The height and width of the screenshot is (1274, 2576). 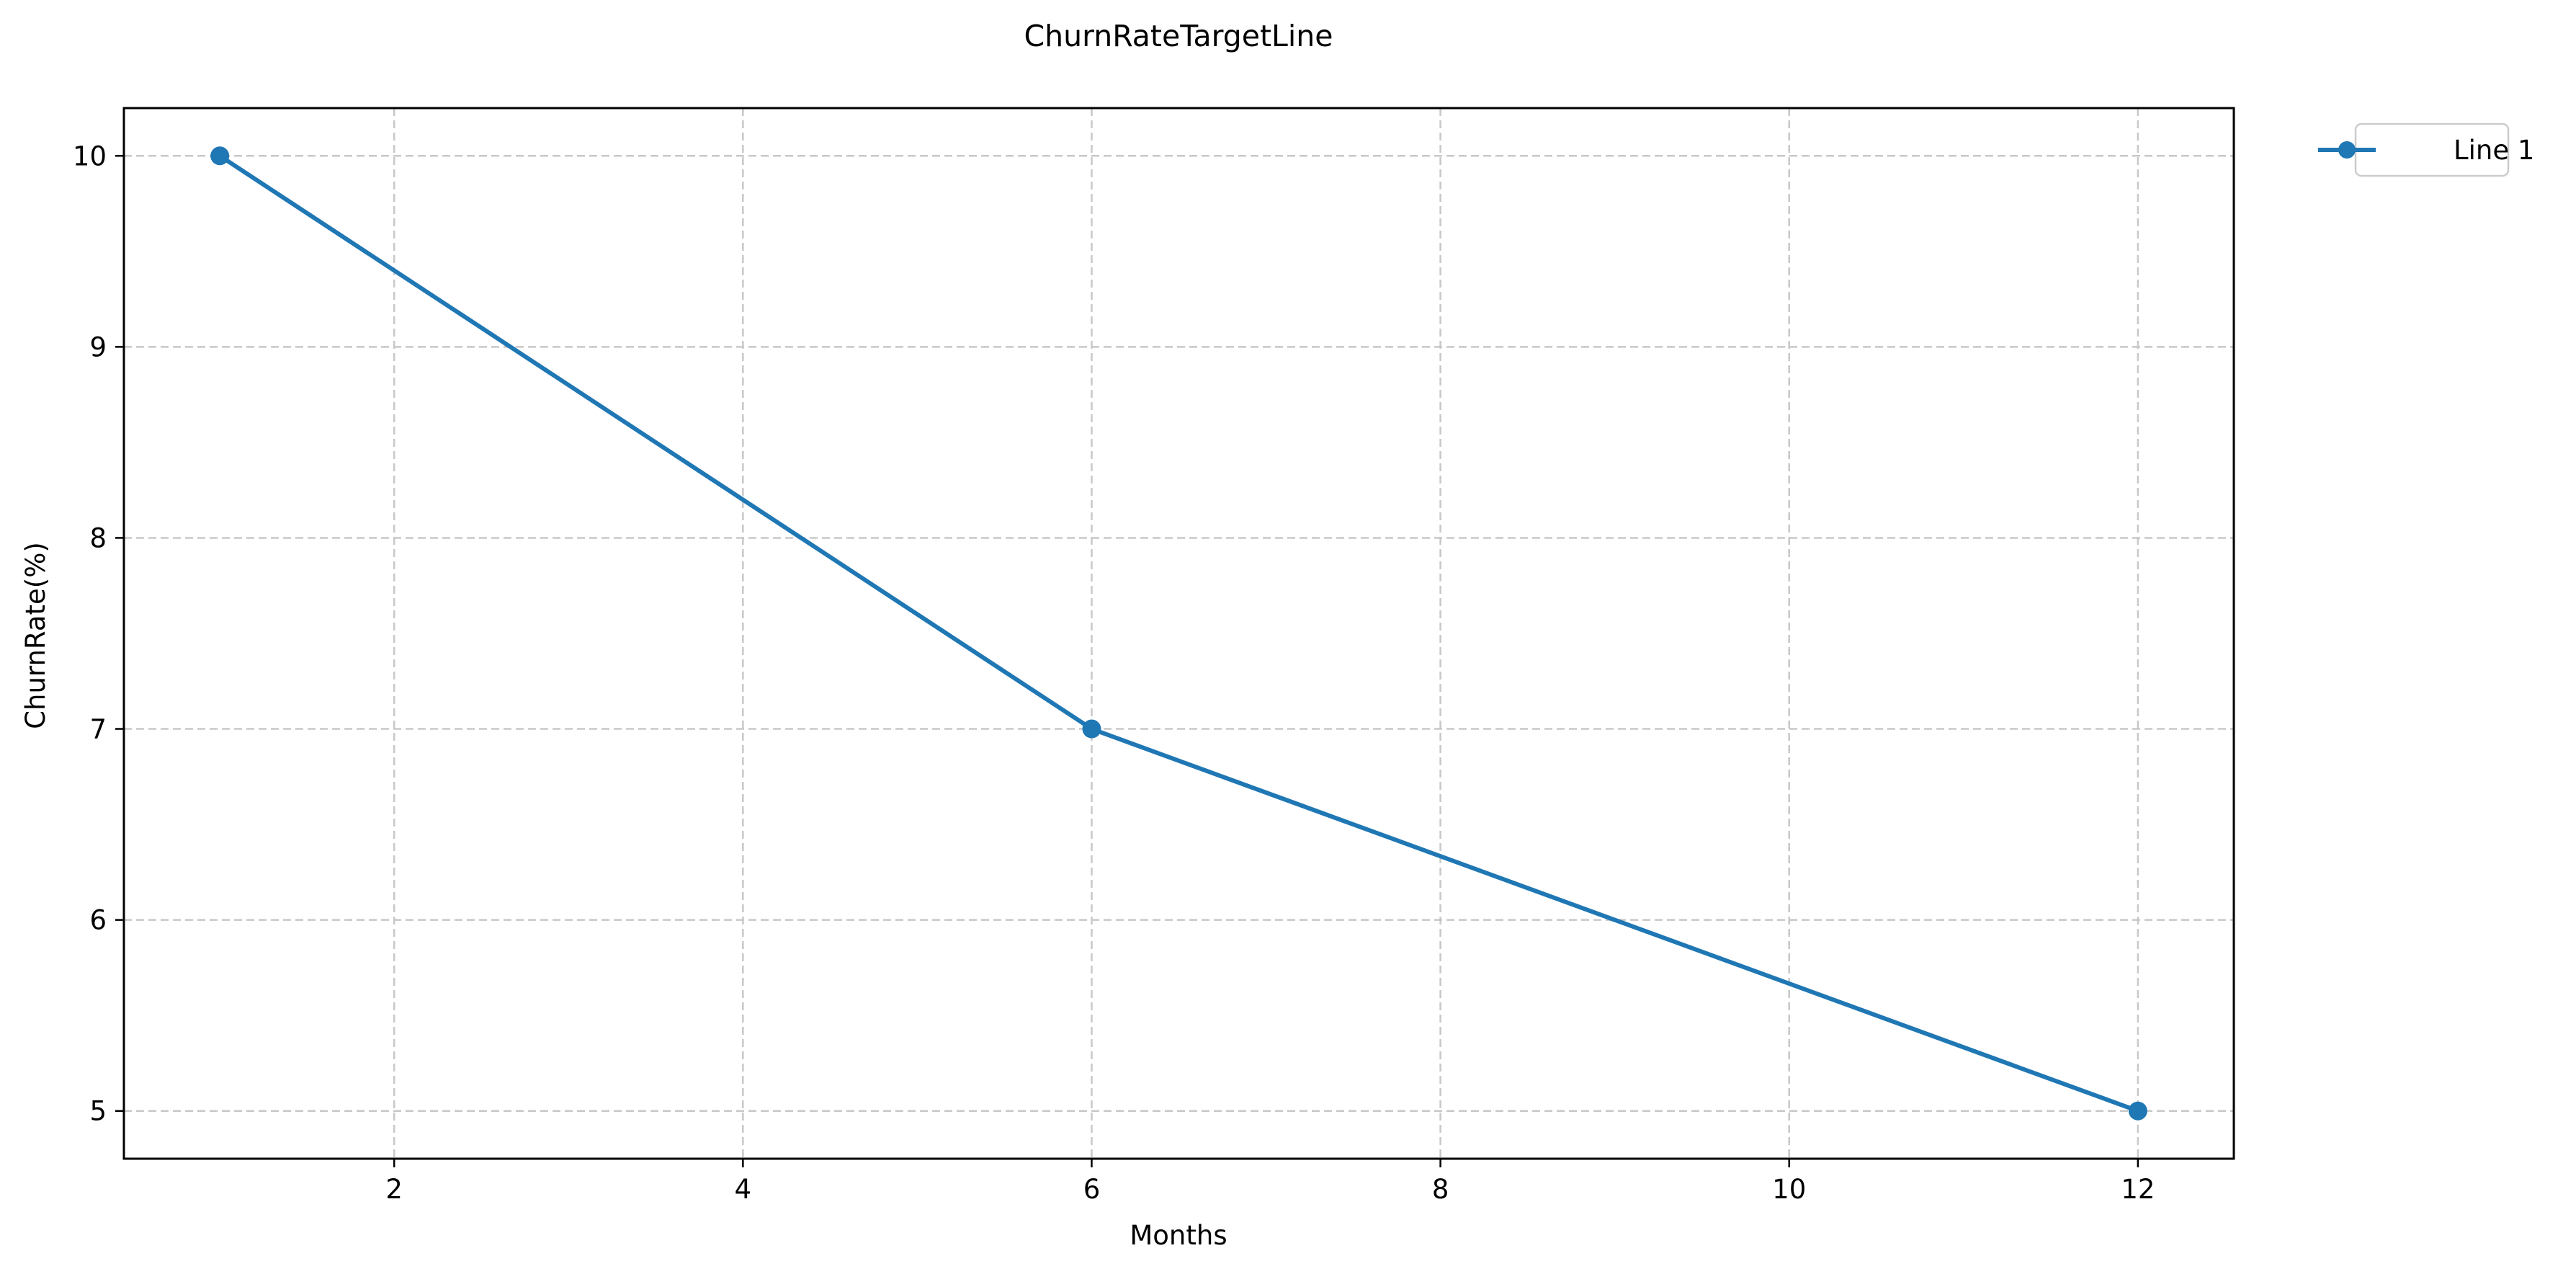 What do you see at coordinates (1178, 1235) in the screenshot?
I see `x-axis-label: Months` at bounding box center [1178, 1235].